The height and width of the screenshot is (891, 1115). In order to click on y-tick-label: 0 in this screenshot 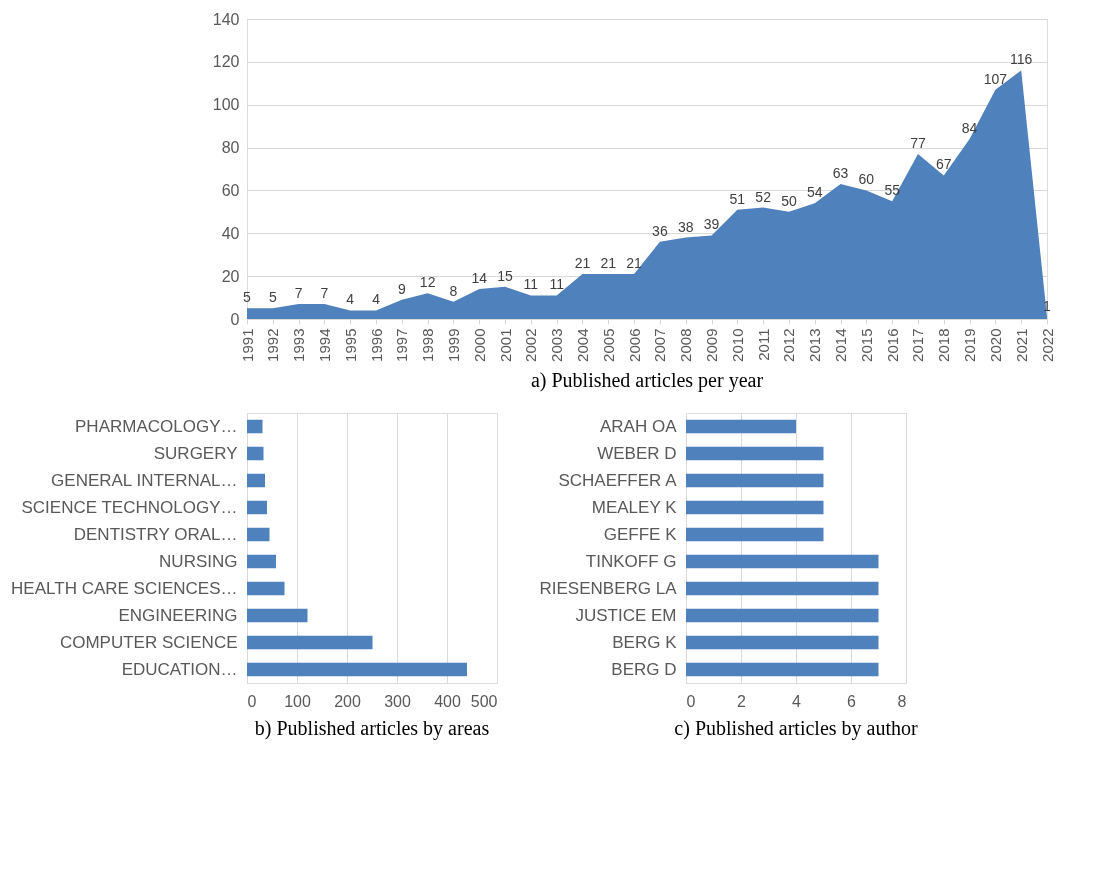, I will do `click(235, 319)`.